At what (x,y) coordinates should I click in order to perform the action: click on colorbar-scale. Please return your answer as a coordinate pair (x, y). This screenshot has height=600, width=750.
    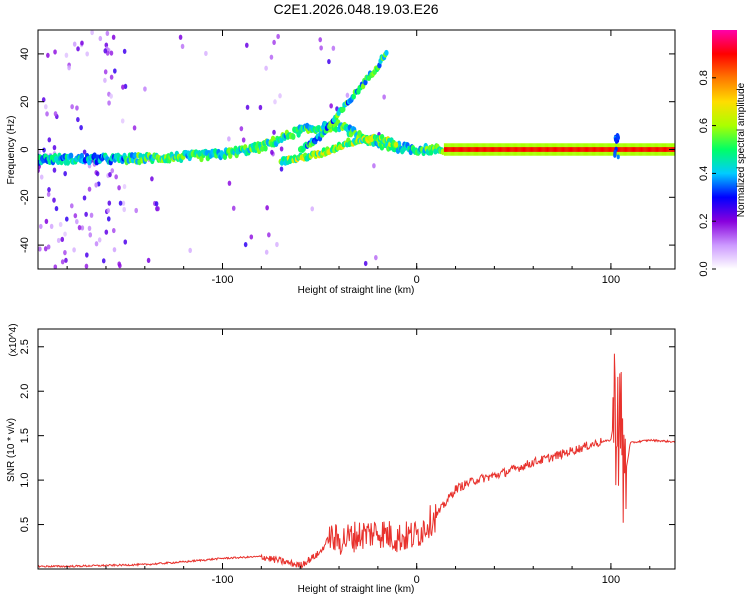
    Looking at the image, I should click on (724, 149).